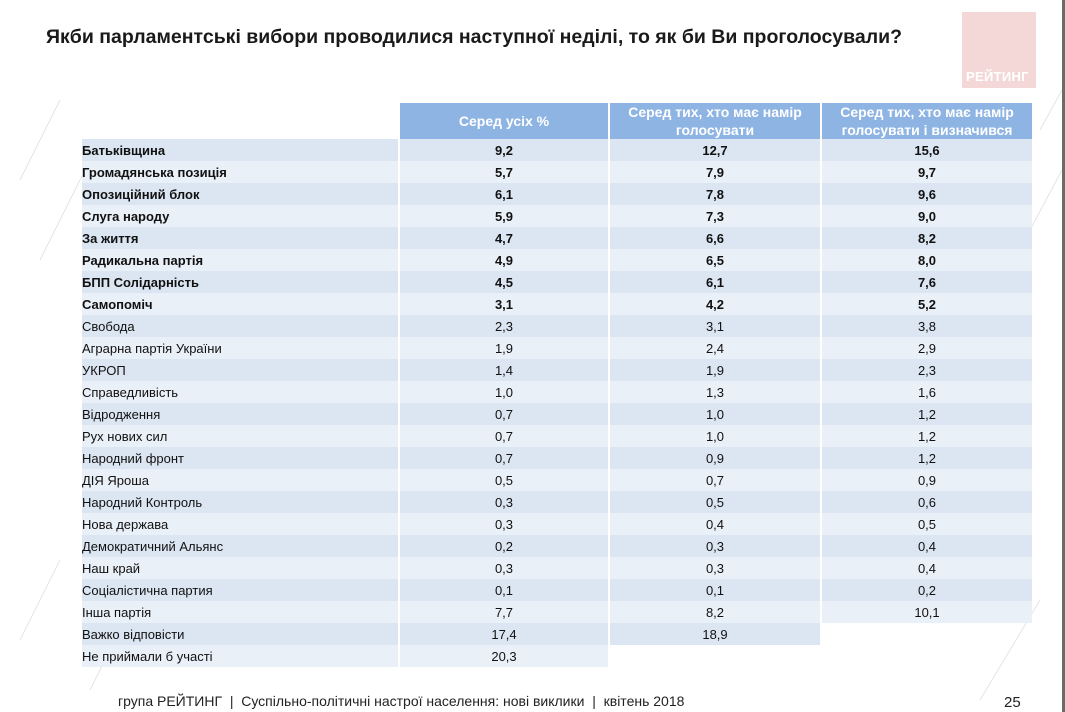 The height and width of the screenshot is (712, 1065). Describe the element at coordinates (503, 304) in the screenshot. I see `value-all-cell: 3,1` at that location.